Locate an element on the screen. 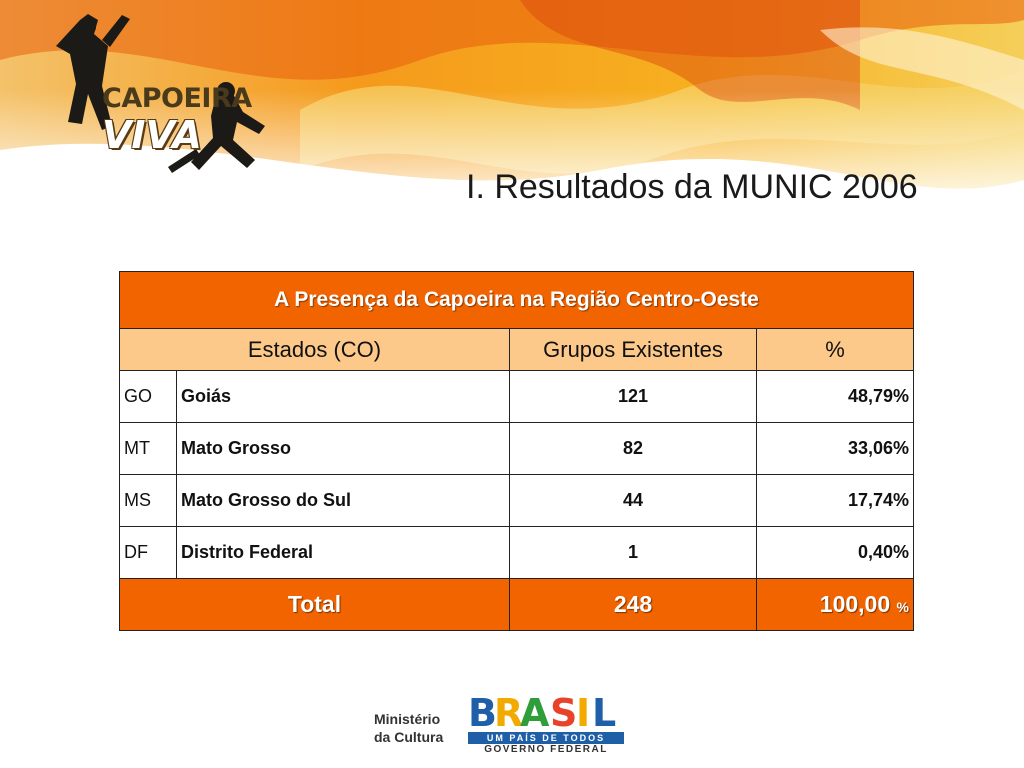  table-header-row: Estados (CO) Grupos Existentes % is located at coordinates (516, 349).